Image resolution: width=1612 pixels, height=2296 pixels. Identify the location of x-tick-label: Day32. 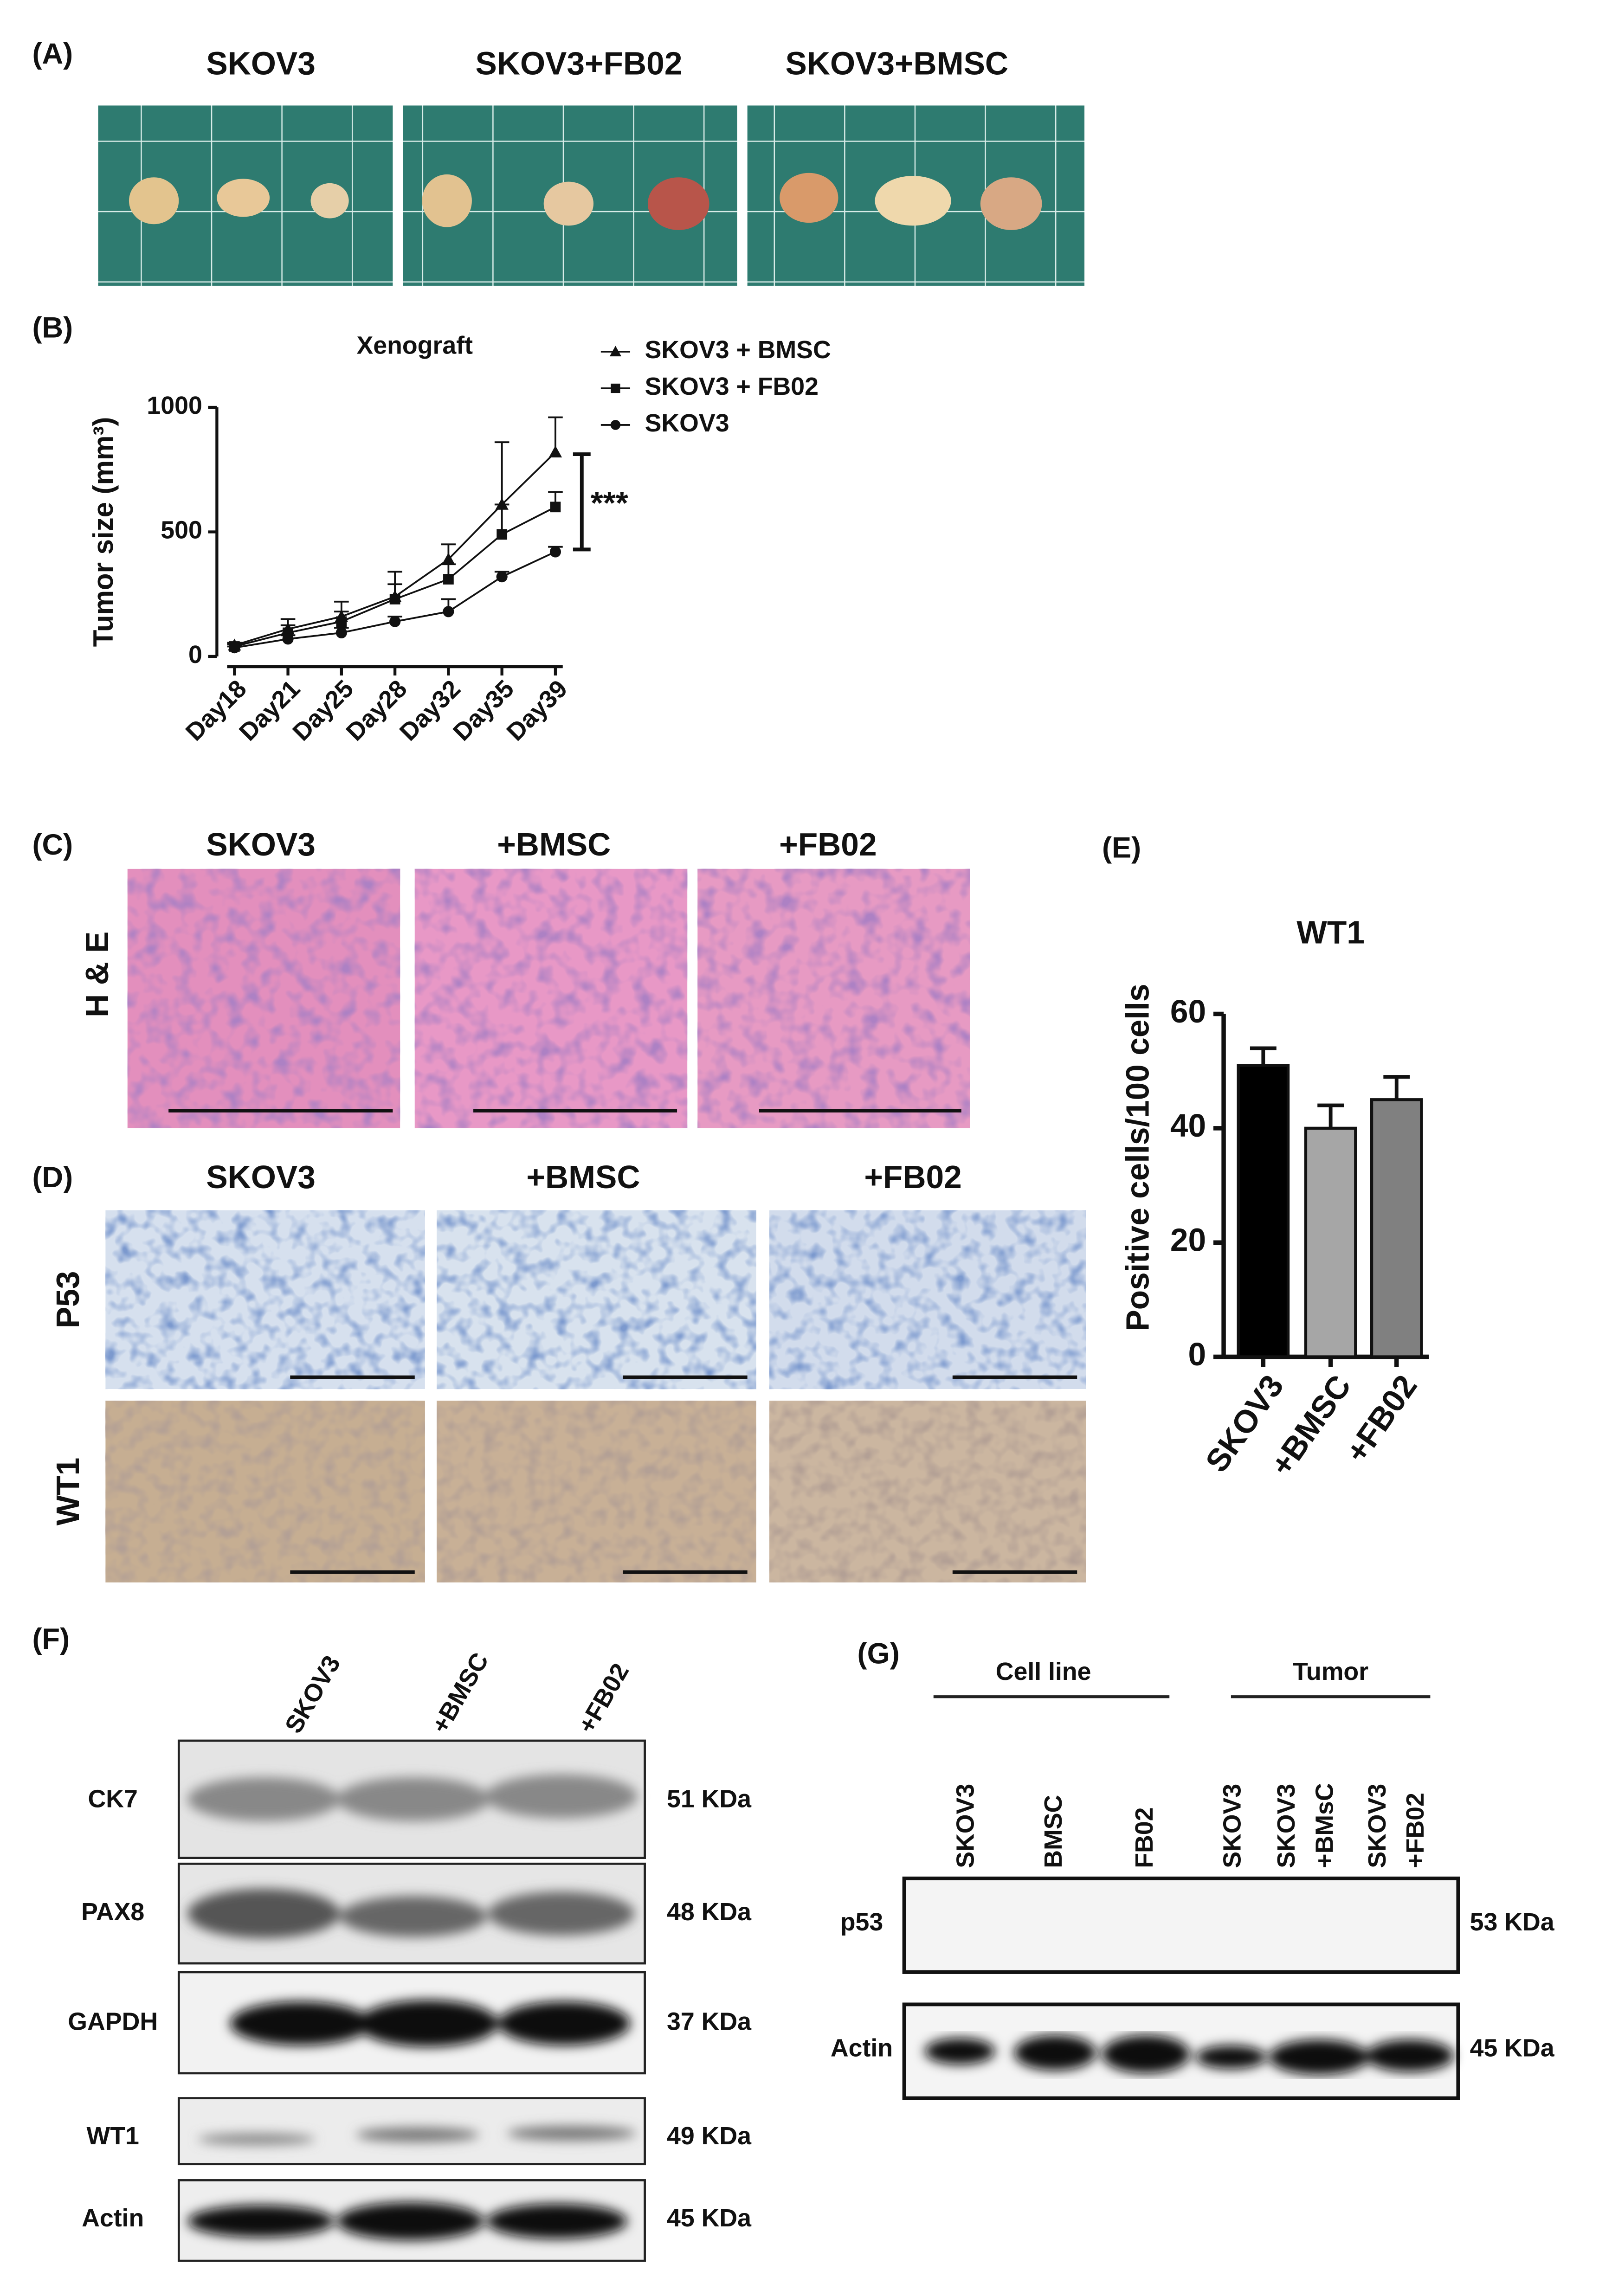
(430, 710).